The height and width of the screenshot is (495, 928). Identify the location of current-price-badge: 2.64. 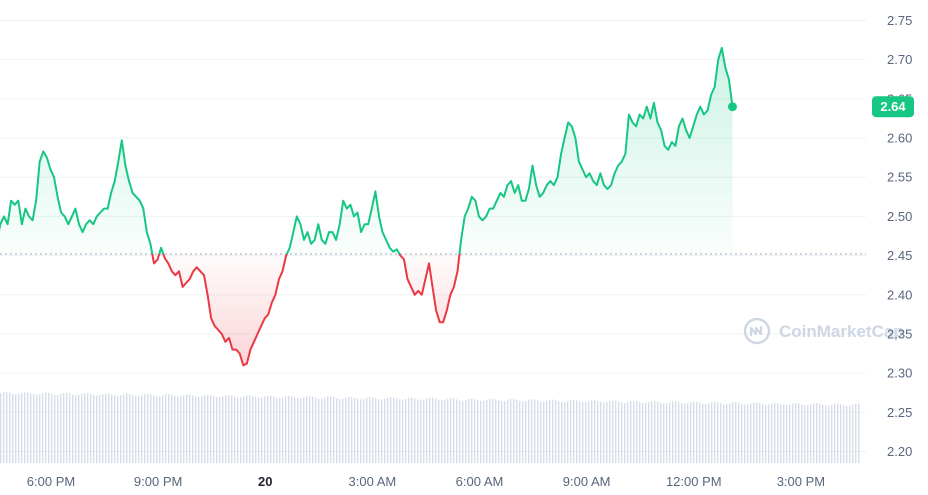
(893, 107).